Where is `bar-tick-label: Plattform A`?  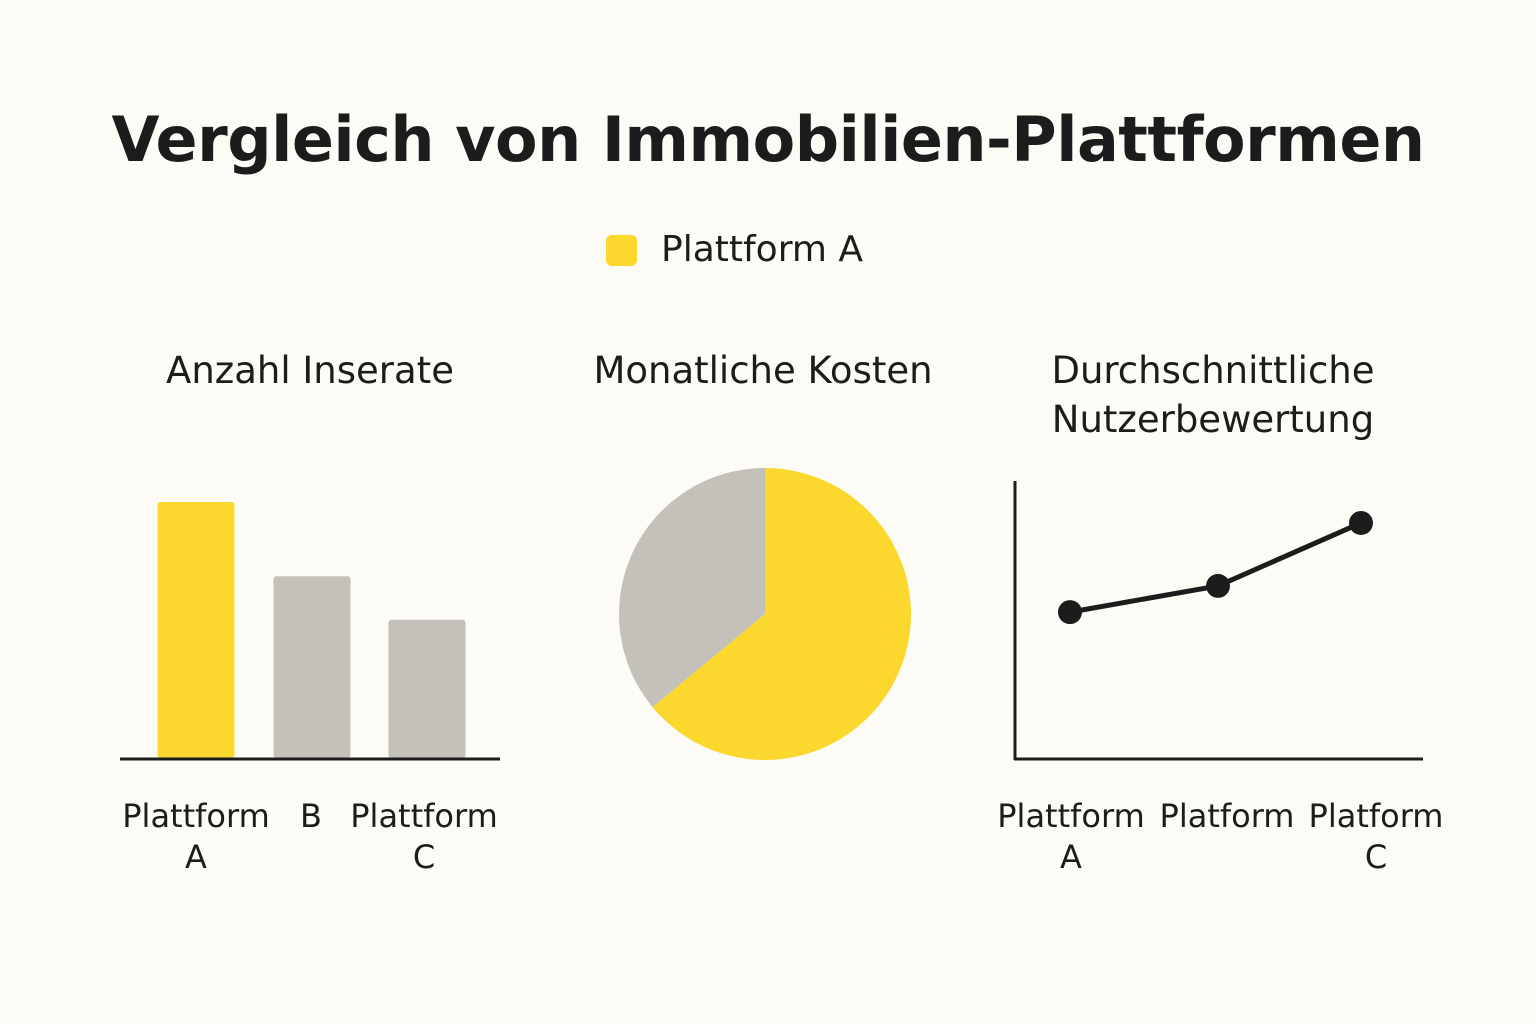 bar-tick-label: Plattform A is located at coordinates (196, 836).